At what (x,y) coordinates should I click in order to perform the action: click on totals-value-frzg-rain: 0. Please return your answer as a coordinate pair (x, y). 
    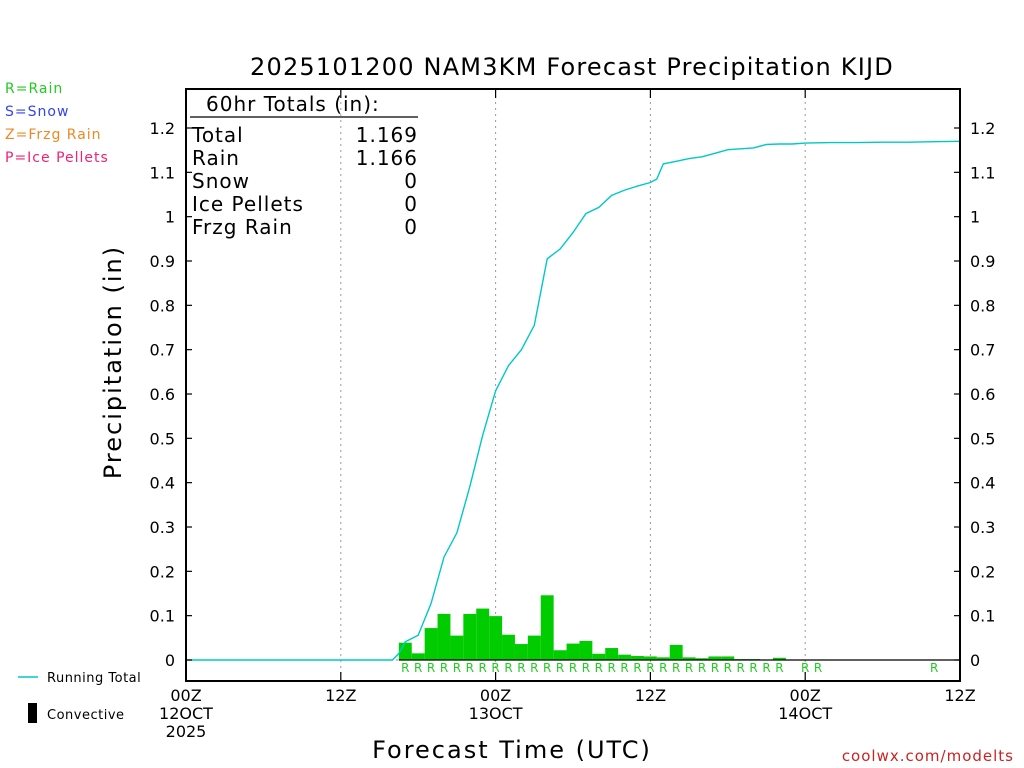
    Looking at the image, I should click on (411, 227).